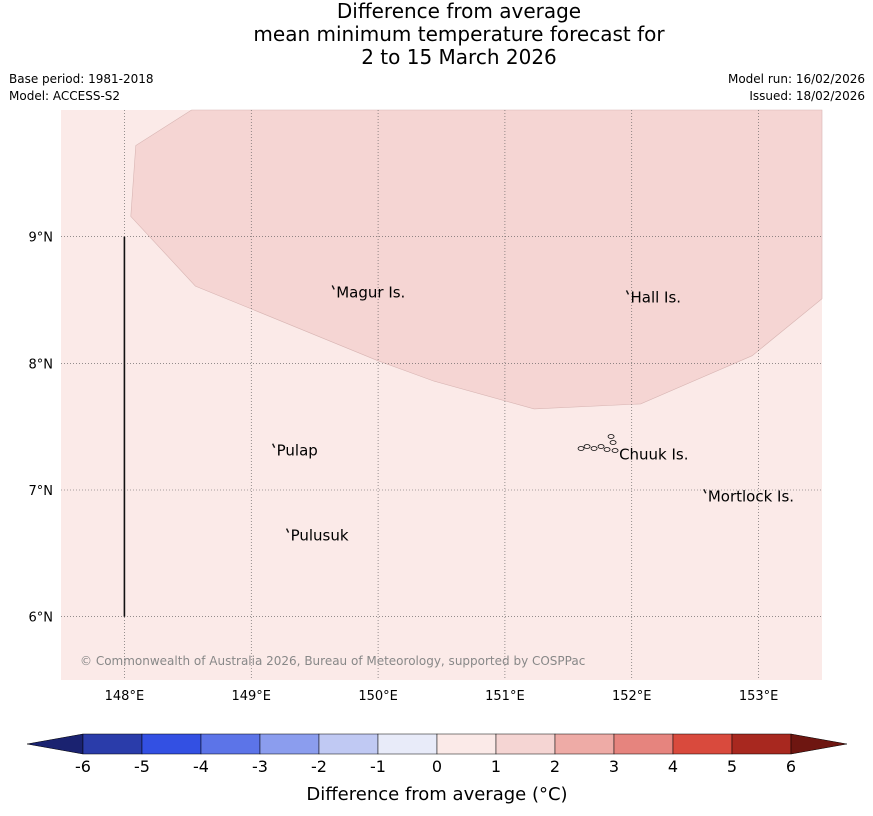 This screenshot has width=873, height=816. I want to click on colorbar-tick-label: -2, so click(319, 766).